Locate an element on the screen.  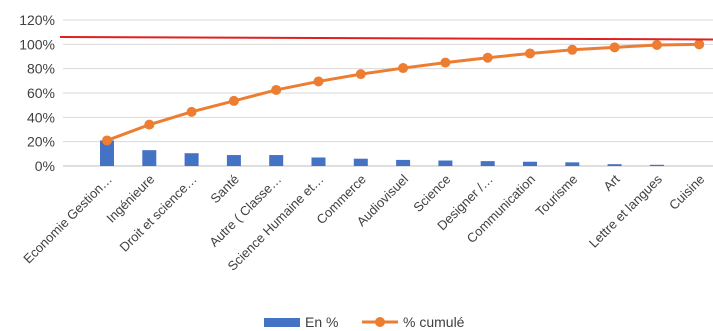
y-tick-label: 40% is located at coordinates (41, 117).